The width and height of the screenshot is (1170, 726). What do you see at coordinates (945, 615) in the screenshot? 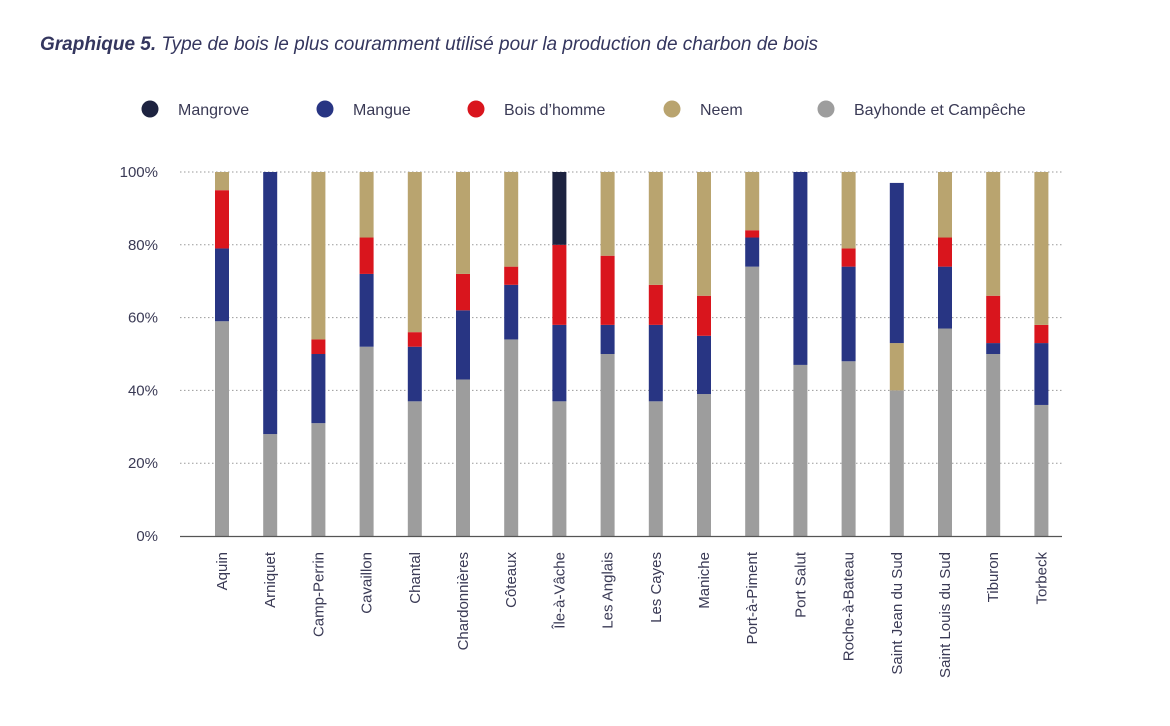
I see `x-tick-label: Saint Louis du Sud` at bounding box center [945, 615].